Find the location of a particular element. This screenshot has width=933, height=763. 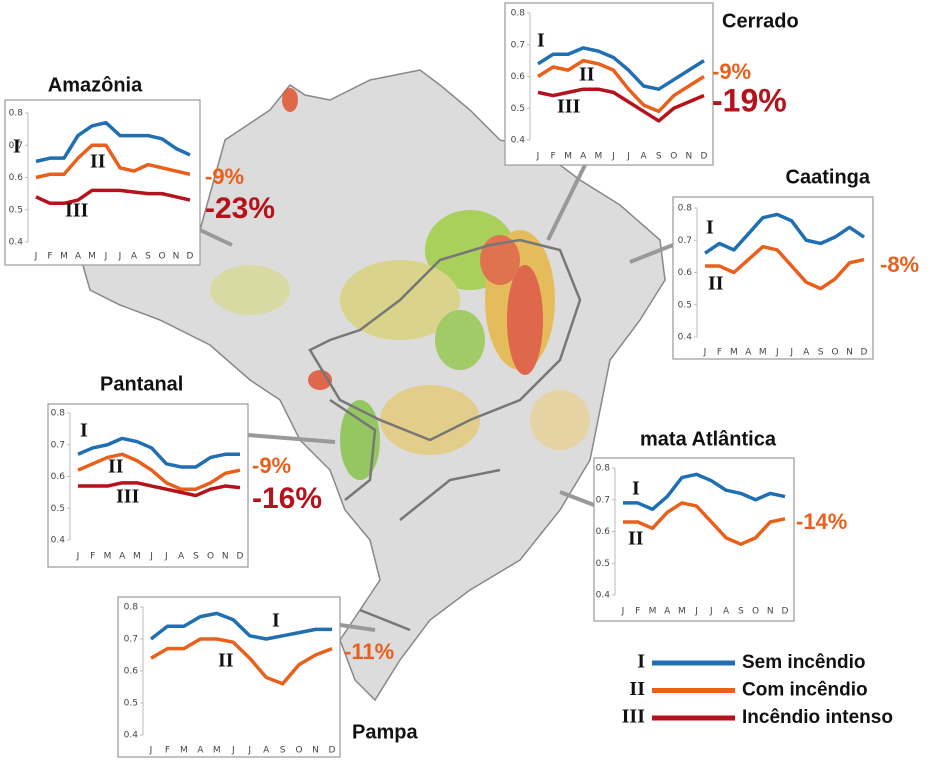

annotation: -16% is located at coordinates (287, 498).